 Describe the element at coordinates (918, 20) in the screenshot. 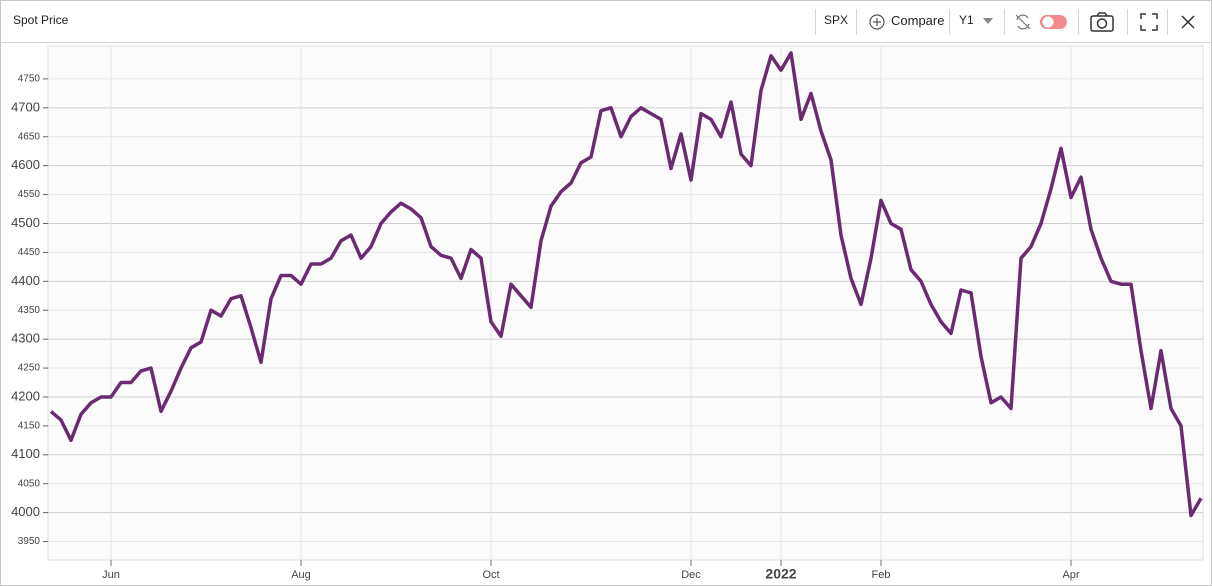

I see `compare-button: Compare` at that location.